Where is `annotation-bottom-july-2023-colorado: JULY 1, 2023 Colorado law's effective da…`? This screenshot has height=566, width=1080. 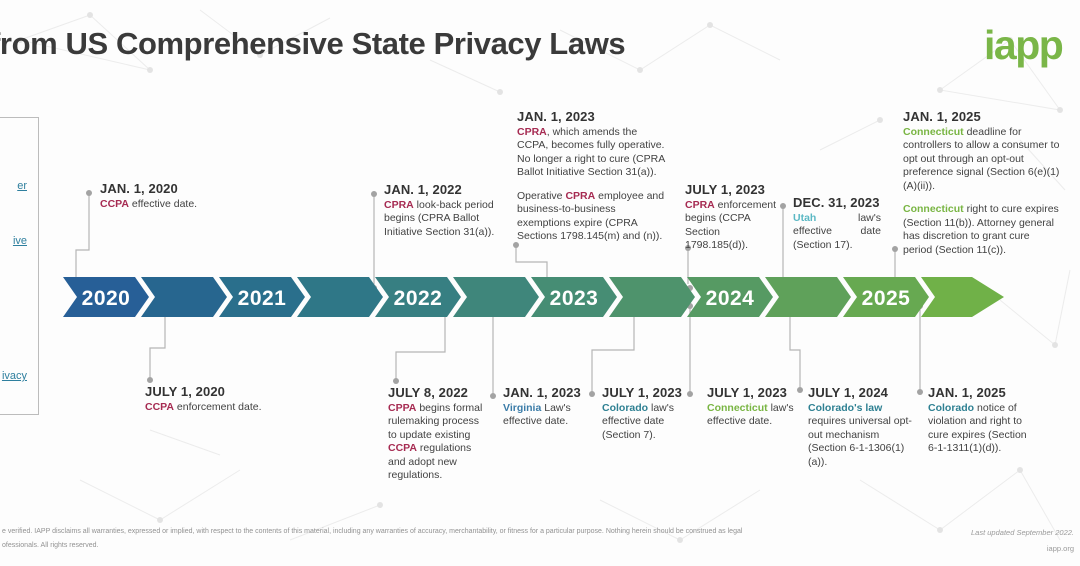 annotation-bottom-july-2023-colorado: JULY 1, 2023 Colorado law's effective da… is located at coordinates (644, 413).